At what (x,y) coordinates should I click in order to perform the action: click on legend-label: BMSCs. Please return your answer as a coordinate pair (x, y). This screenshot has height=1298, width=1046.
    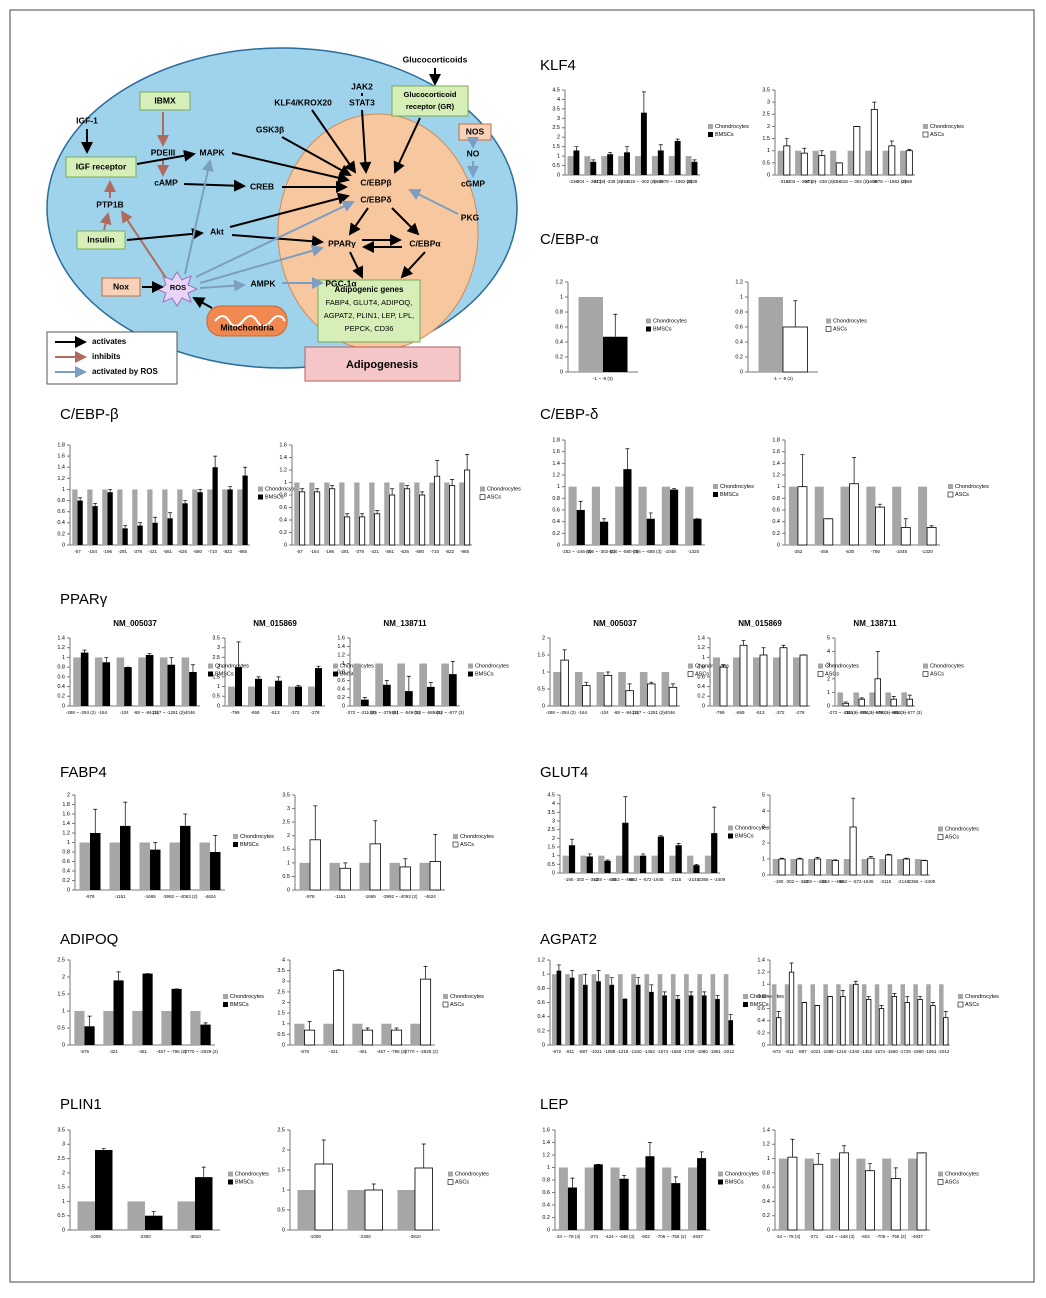
    Looking at the image, I should click on (744, 836).